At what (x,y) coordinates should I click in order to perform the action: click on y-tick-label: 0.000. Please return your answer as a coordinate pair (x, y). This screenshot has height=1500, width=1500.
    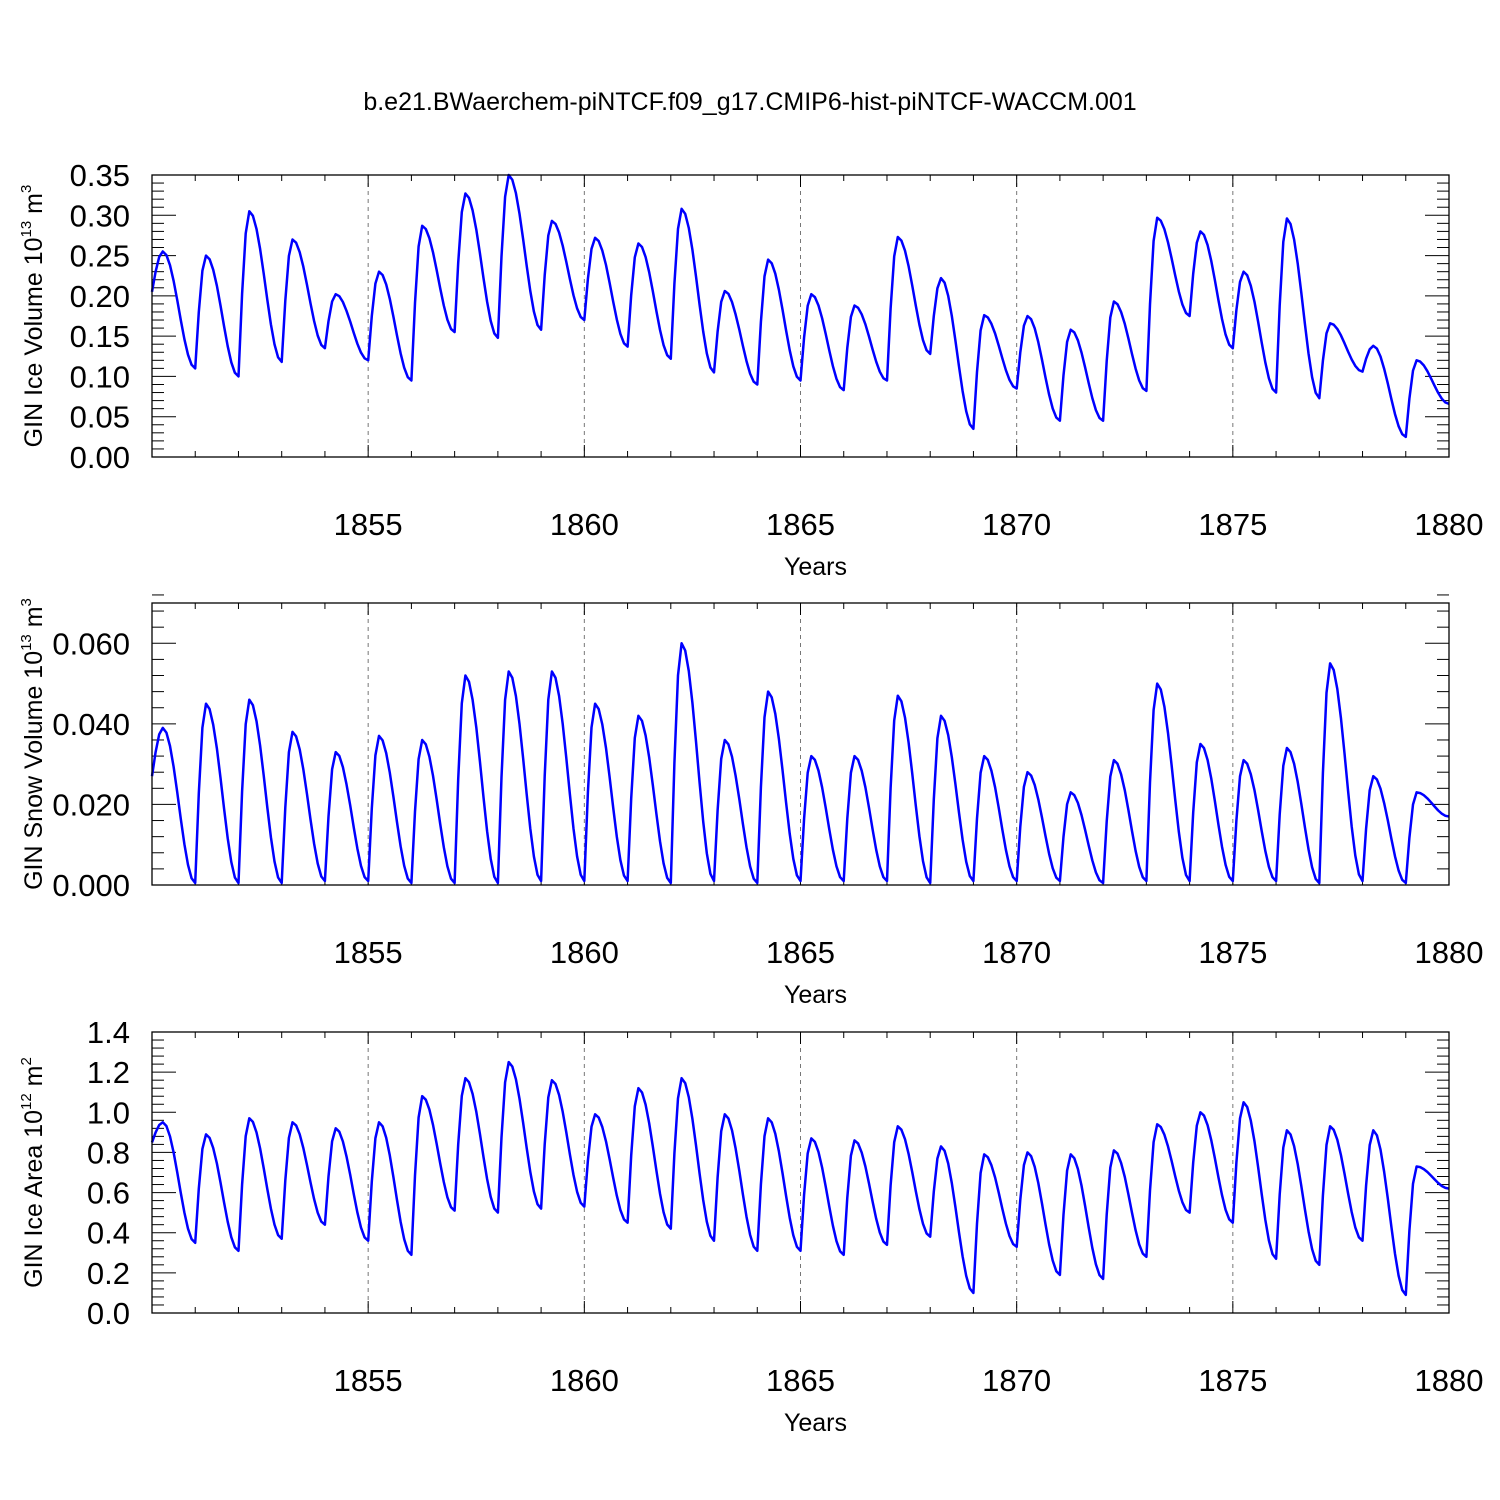
    Looking at the image, I should click on (91, 885).